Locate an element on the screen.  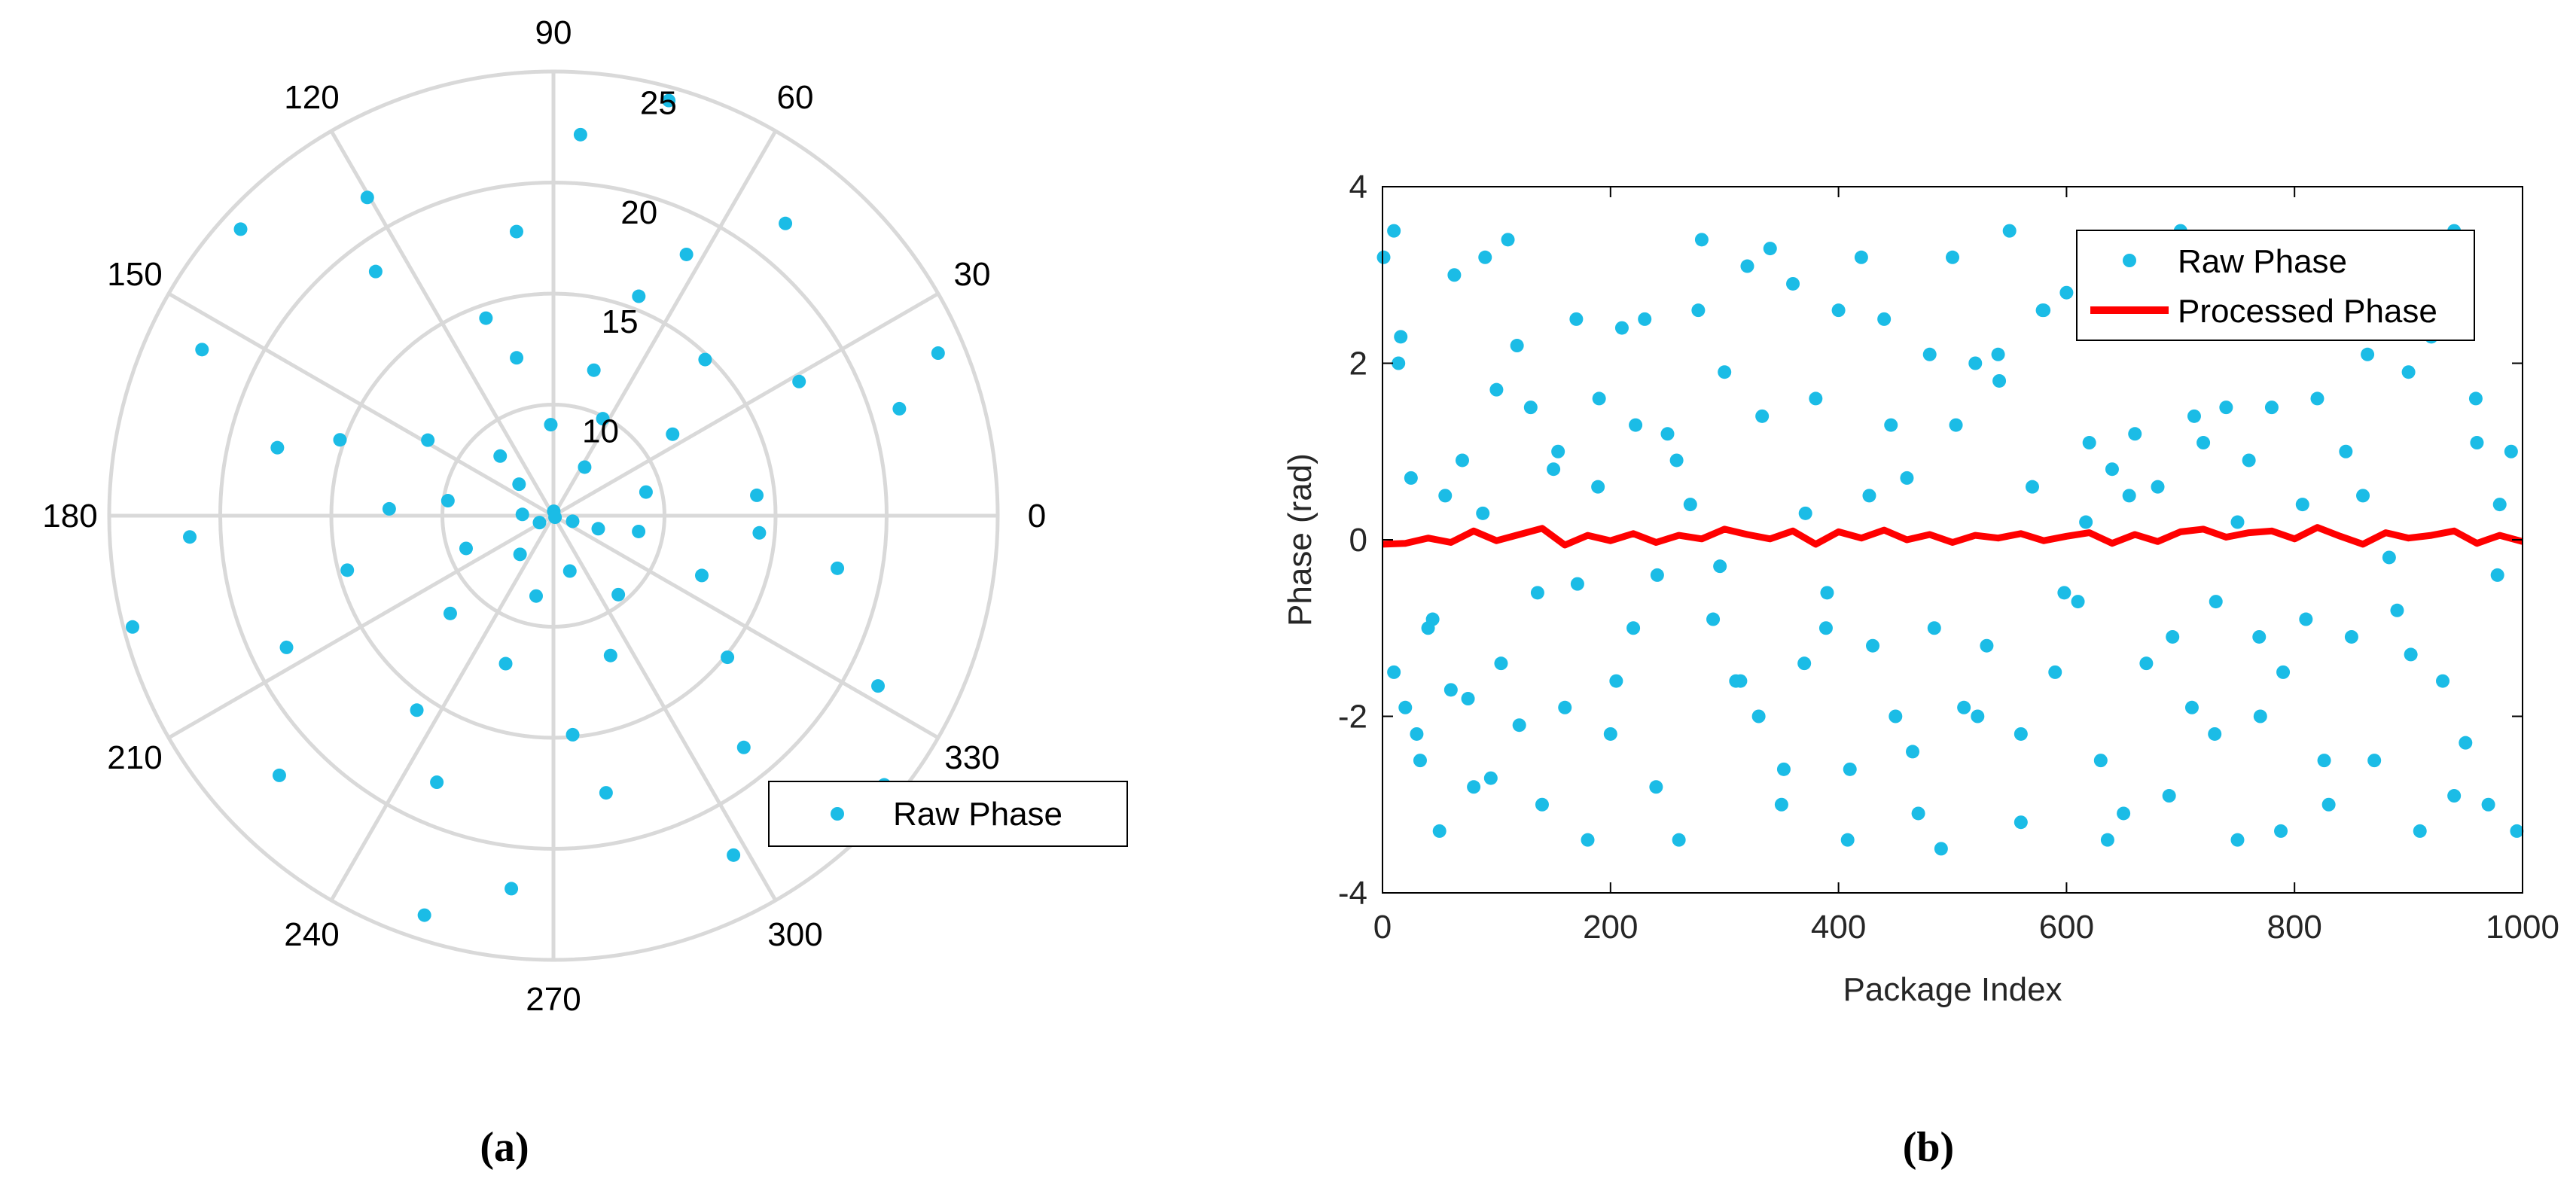
cartesian-legend: Raw Phase Processed Phase is located at coordinates (2275, 285).